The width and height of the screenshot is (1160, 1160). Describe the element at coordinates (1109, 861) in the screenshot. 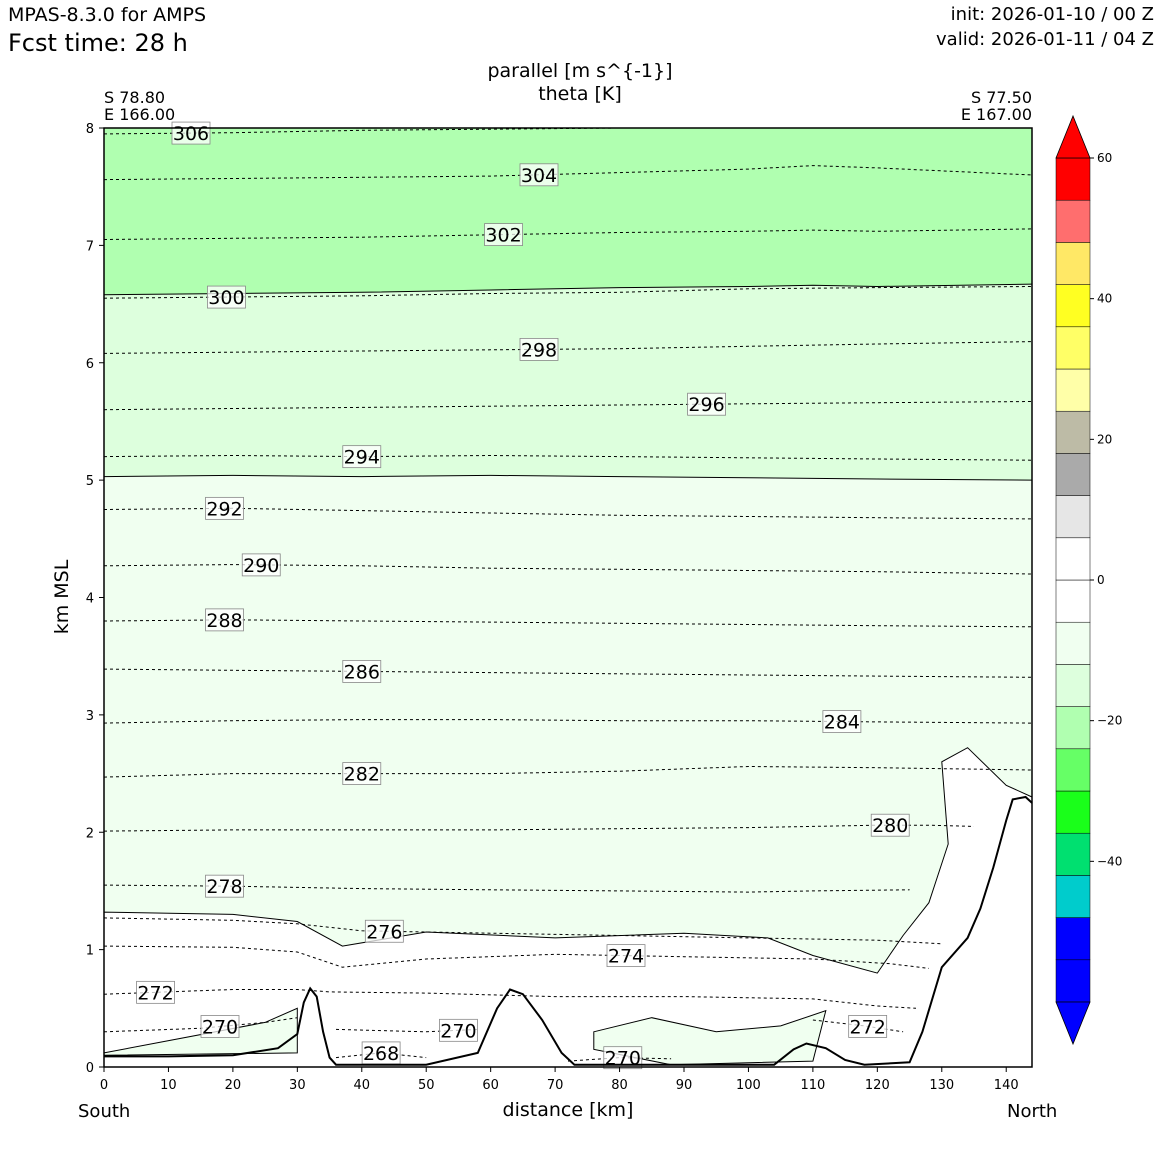

I see `colorbar-tick-label: −40` at that location.